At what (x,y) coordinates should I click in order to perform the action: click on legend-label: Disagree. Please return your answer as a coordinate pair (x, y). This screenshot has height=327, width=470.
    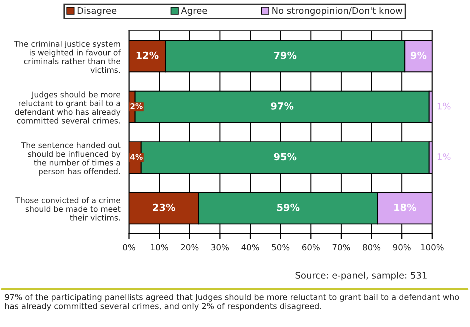
    Looking at the image, I should click on (97, 11).